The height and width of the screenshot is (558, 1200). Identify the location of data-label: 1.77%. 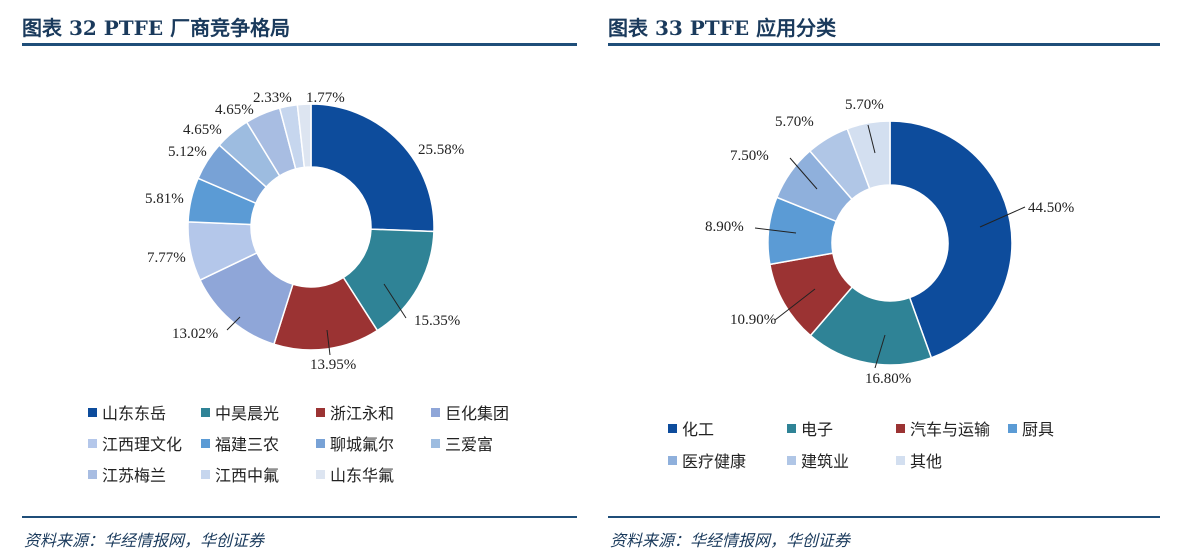
(325, 98).